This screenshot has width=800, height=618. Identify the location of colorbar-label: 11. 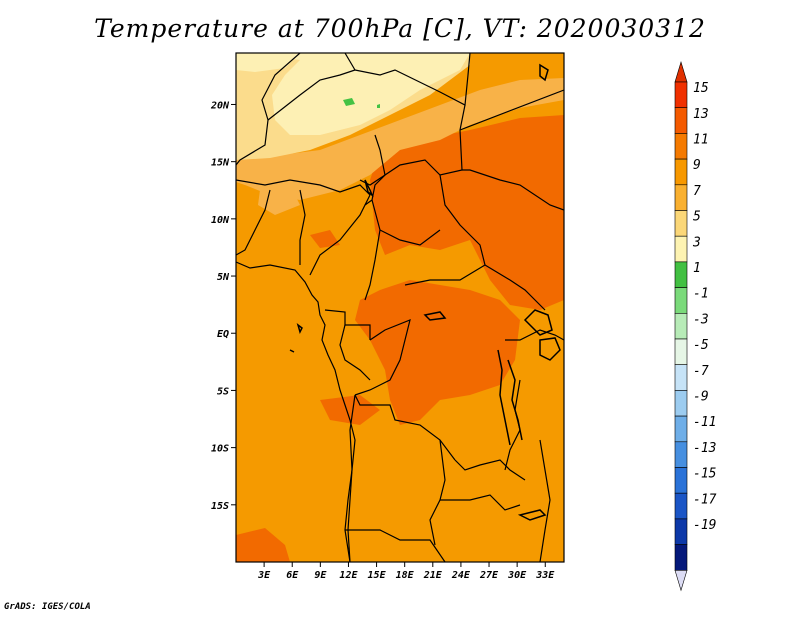
(701, 140).